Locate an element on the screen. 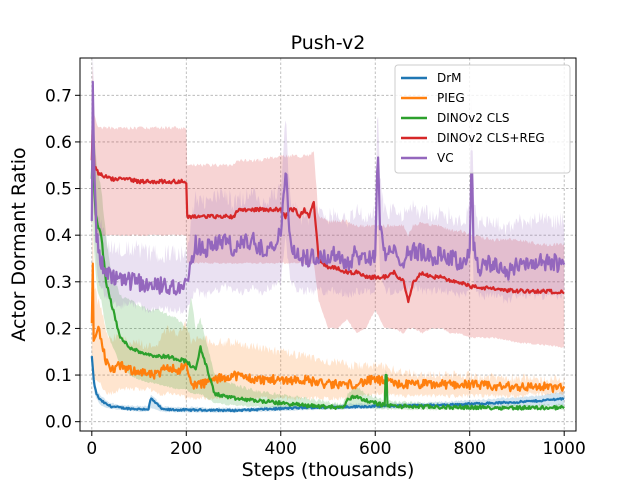 The height and width of the screenshot is (480, 640). x-tick-label: 800 is located at coordinates (469, 449).